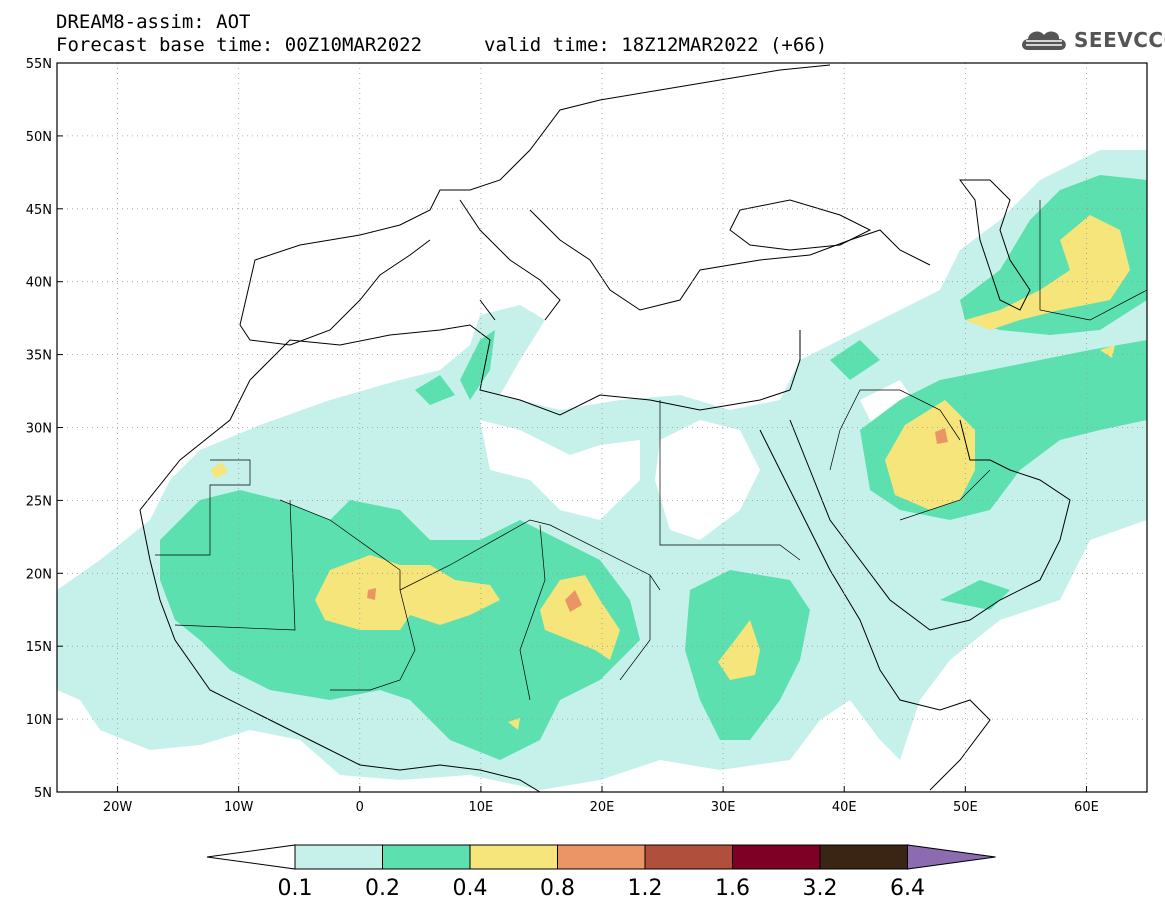 This screenshot has width=1165, height=905. Describe the element at coordinates (39, 574) in the screenshot. I see `lat-tick-label: 20N` at that location.